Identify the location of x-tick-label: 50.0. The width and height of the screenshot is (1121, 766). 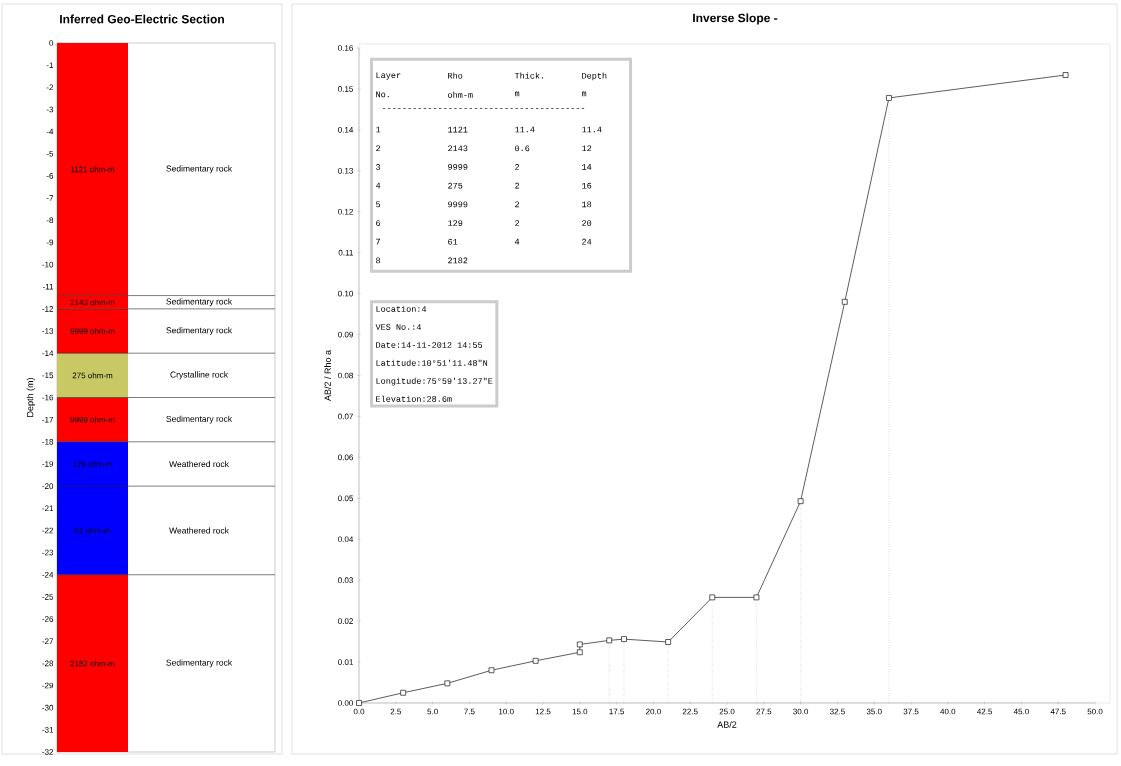
(1095, 711).